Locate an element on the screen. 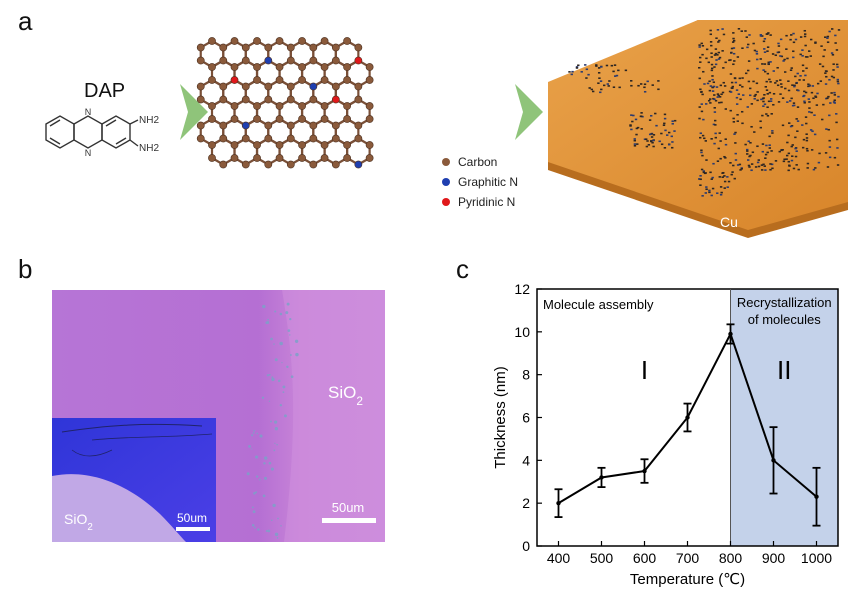  carbon-legend-marker is located at coordinates (446, 162).